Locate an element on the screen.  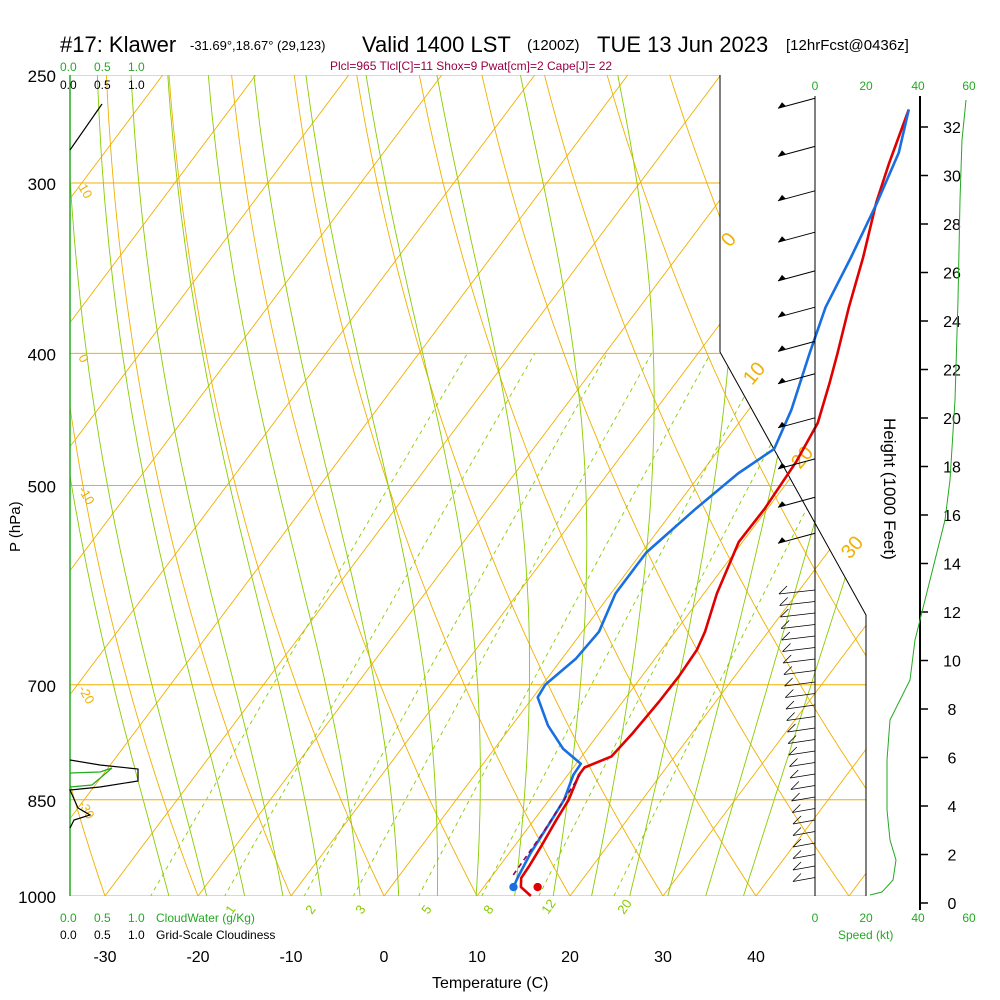
cw-bot-2: 1.0 is located at coordinates (136, 918).